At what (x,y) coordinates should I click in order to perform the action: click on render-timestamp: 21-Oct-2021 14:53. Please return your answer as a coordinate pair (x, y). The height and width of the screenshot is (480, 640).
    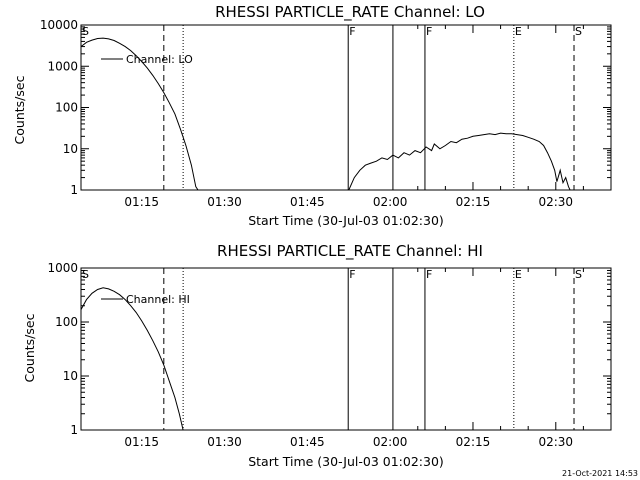
    Looking at the image, I should click on (600, 473).